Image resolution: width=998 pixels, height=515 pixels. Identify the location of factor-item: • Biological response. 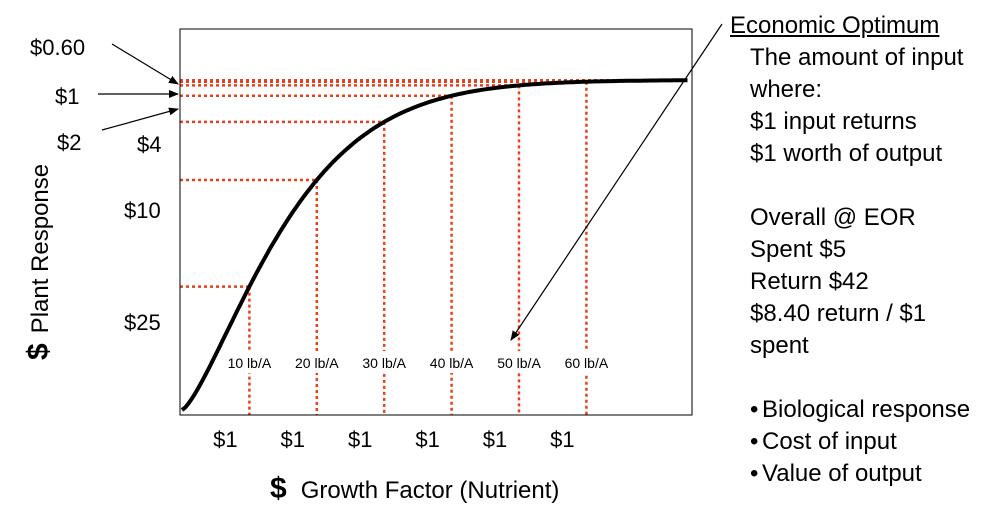
(860, 409).